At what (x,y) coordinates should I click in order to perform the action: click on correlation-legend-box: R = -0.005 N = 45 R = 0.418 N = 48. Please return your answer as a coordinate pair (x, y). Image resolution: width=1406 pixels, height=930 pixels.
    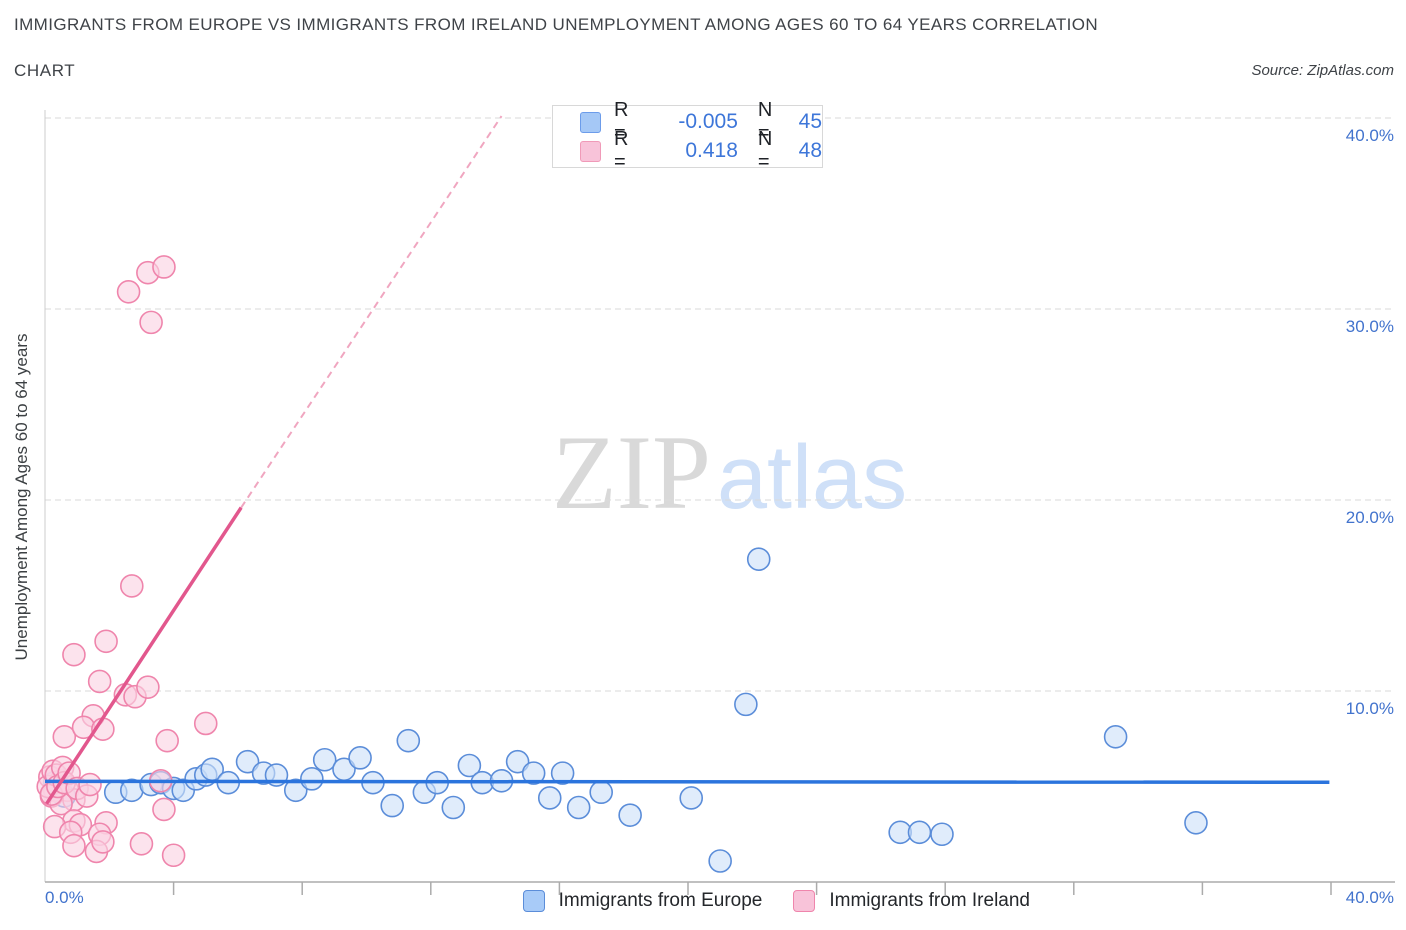
    Looking at the image, I should click on (687, 136).